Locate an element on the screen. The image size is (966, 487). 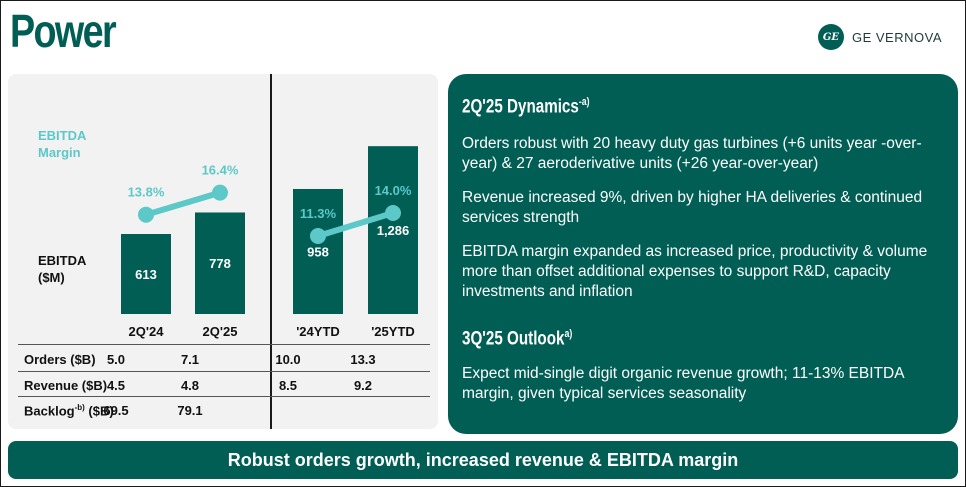
table-cell: 9.2 is located at coordinates (363, 385).